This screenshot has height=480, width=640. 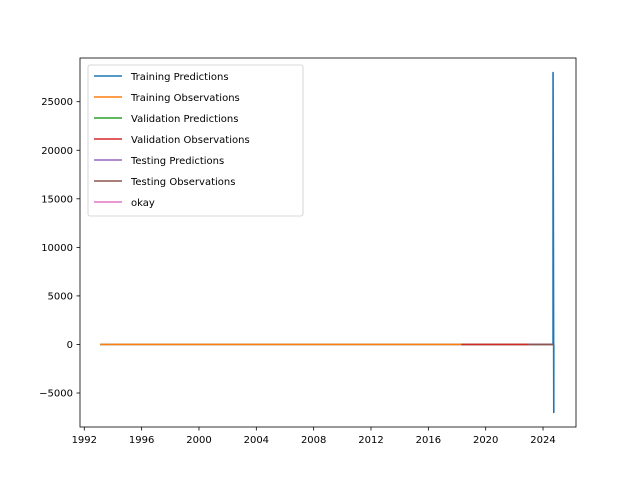 I want to click on x-tick-label: 1992, so click(x=84, y=440).